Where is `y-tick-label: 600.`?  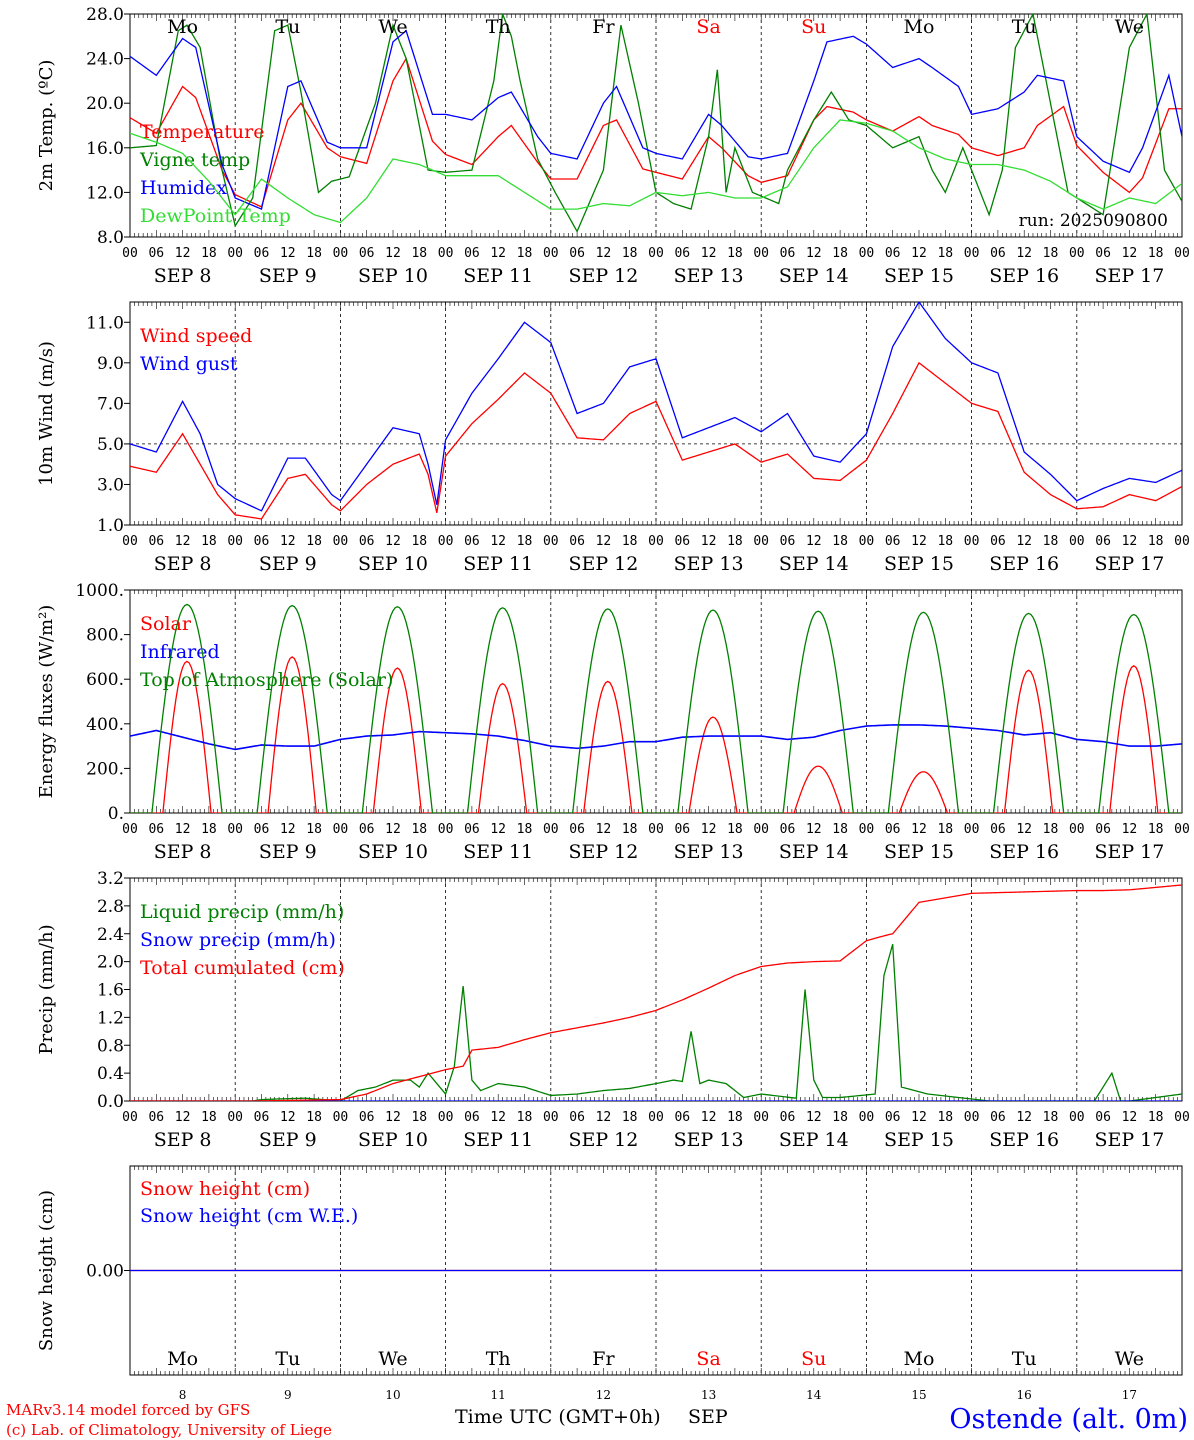 y-tick-label: 600. is located at coordinates (105, 680).